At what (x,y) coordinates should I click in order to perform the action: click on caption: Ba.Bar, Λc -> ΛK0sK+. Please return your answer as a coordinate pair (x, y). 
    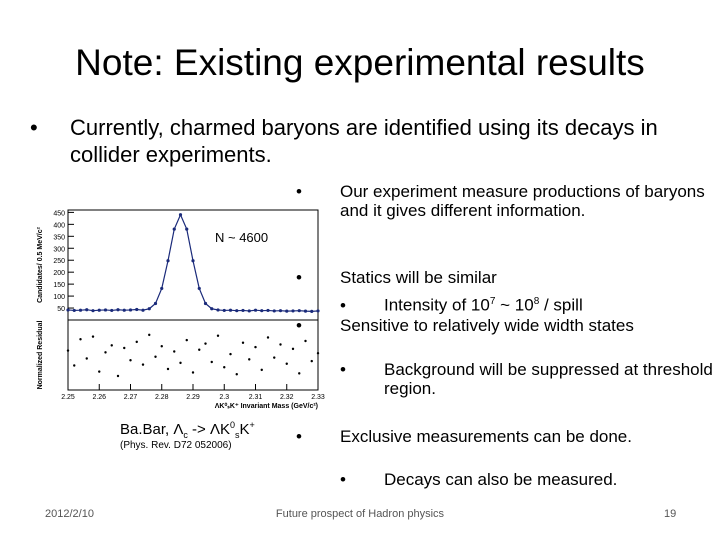
    Looking at the image, I should click on (187, 430).